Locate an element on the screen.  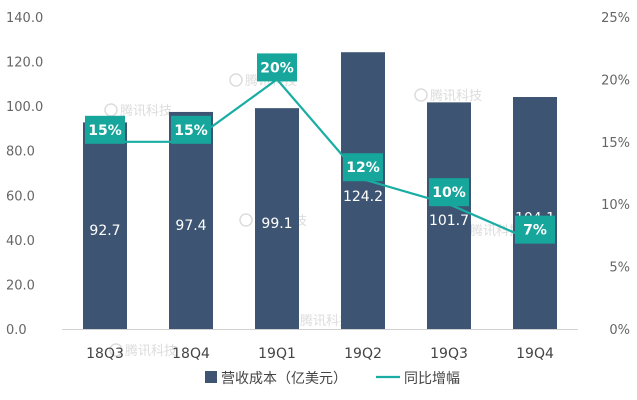
line-data-label: 12% is located at coordinates (363, 167).